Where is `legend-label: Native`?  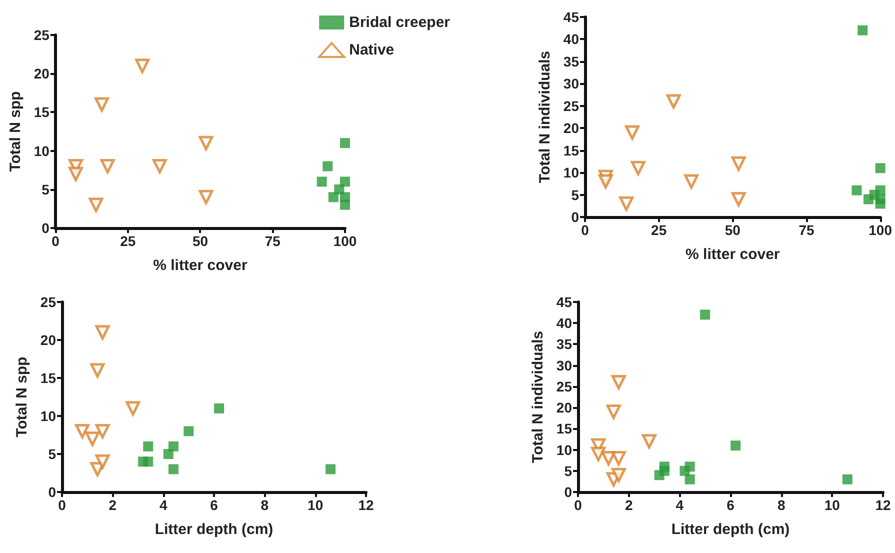 legend-label: Native is located at coordinates (371, 50).